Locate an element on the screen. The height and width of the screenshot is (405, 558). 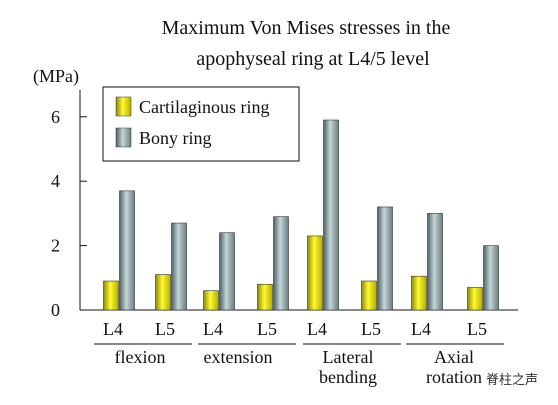
group-label: bending is located at coordinates (348, 377).